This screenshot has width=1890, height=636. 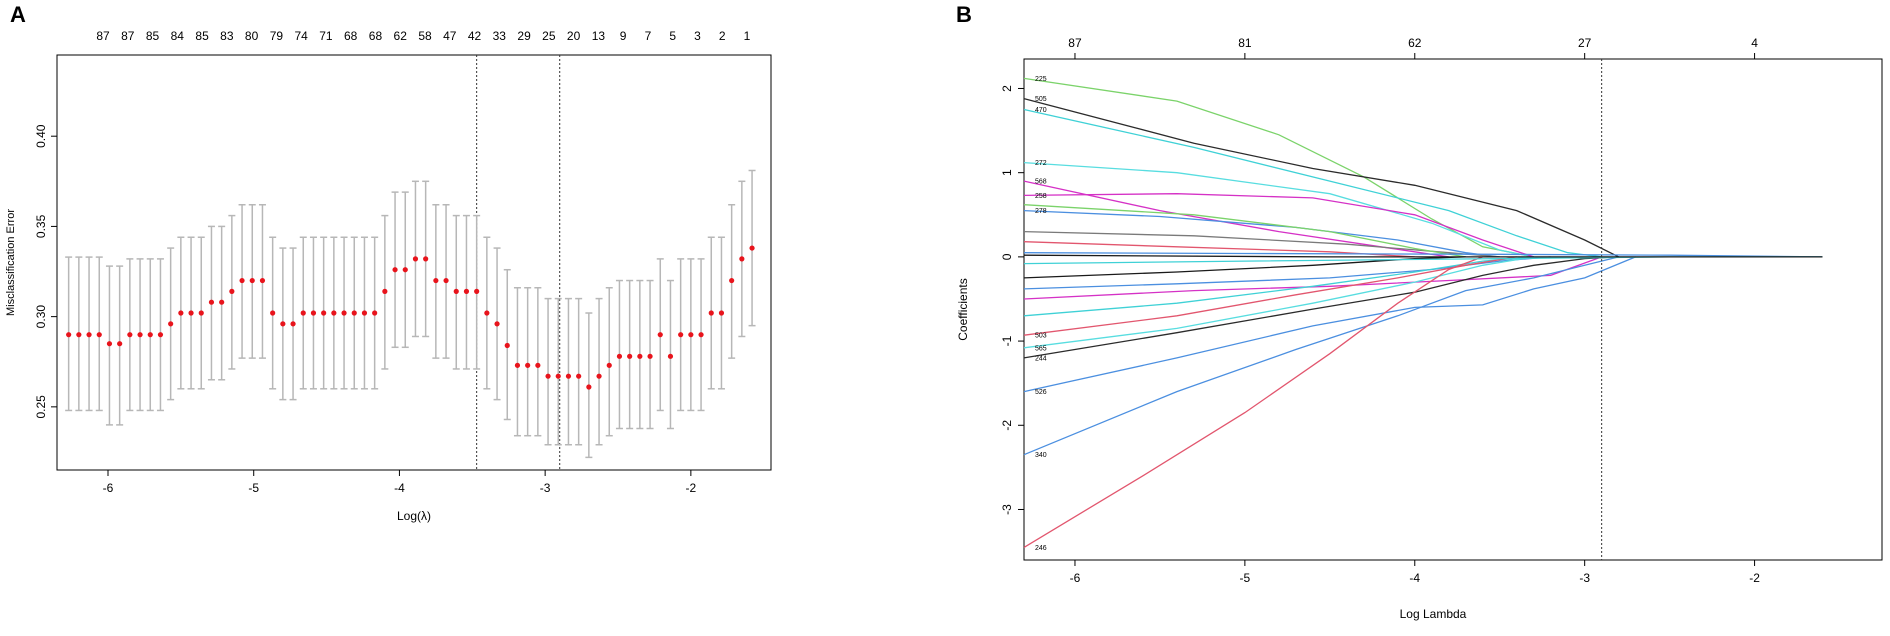 I want to click on y-tick-label: -3, so click(x=1007, y=509).